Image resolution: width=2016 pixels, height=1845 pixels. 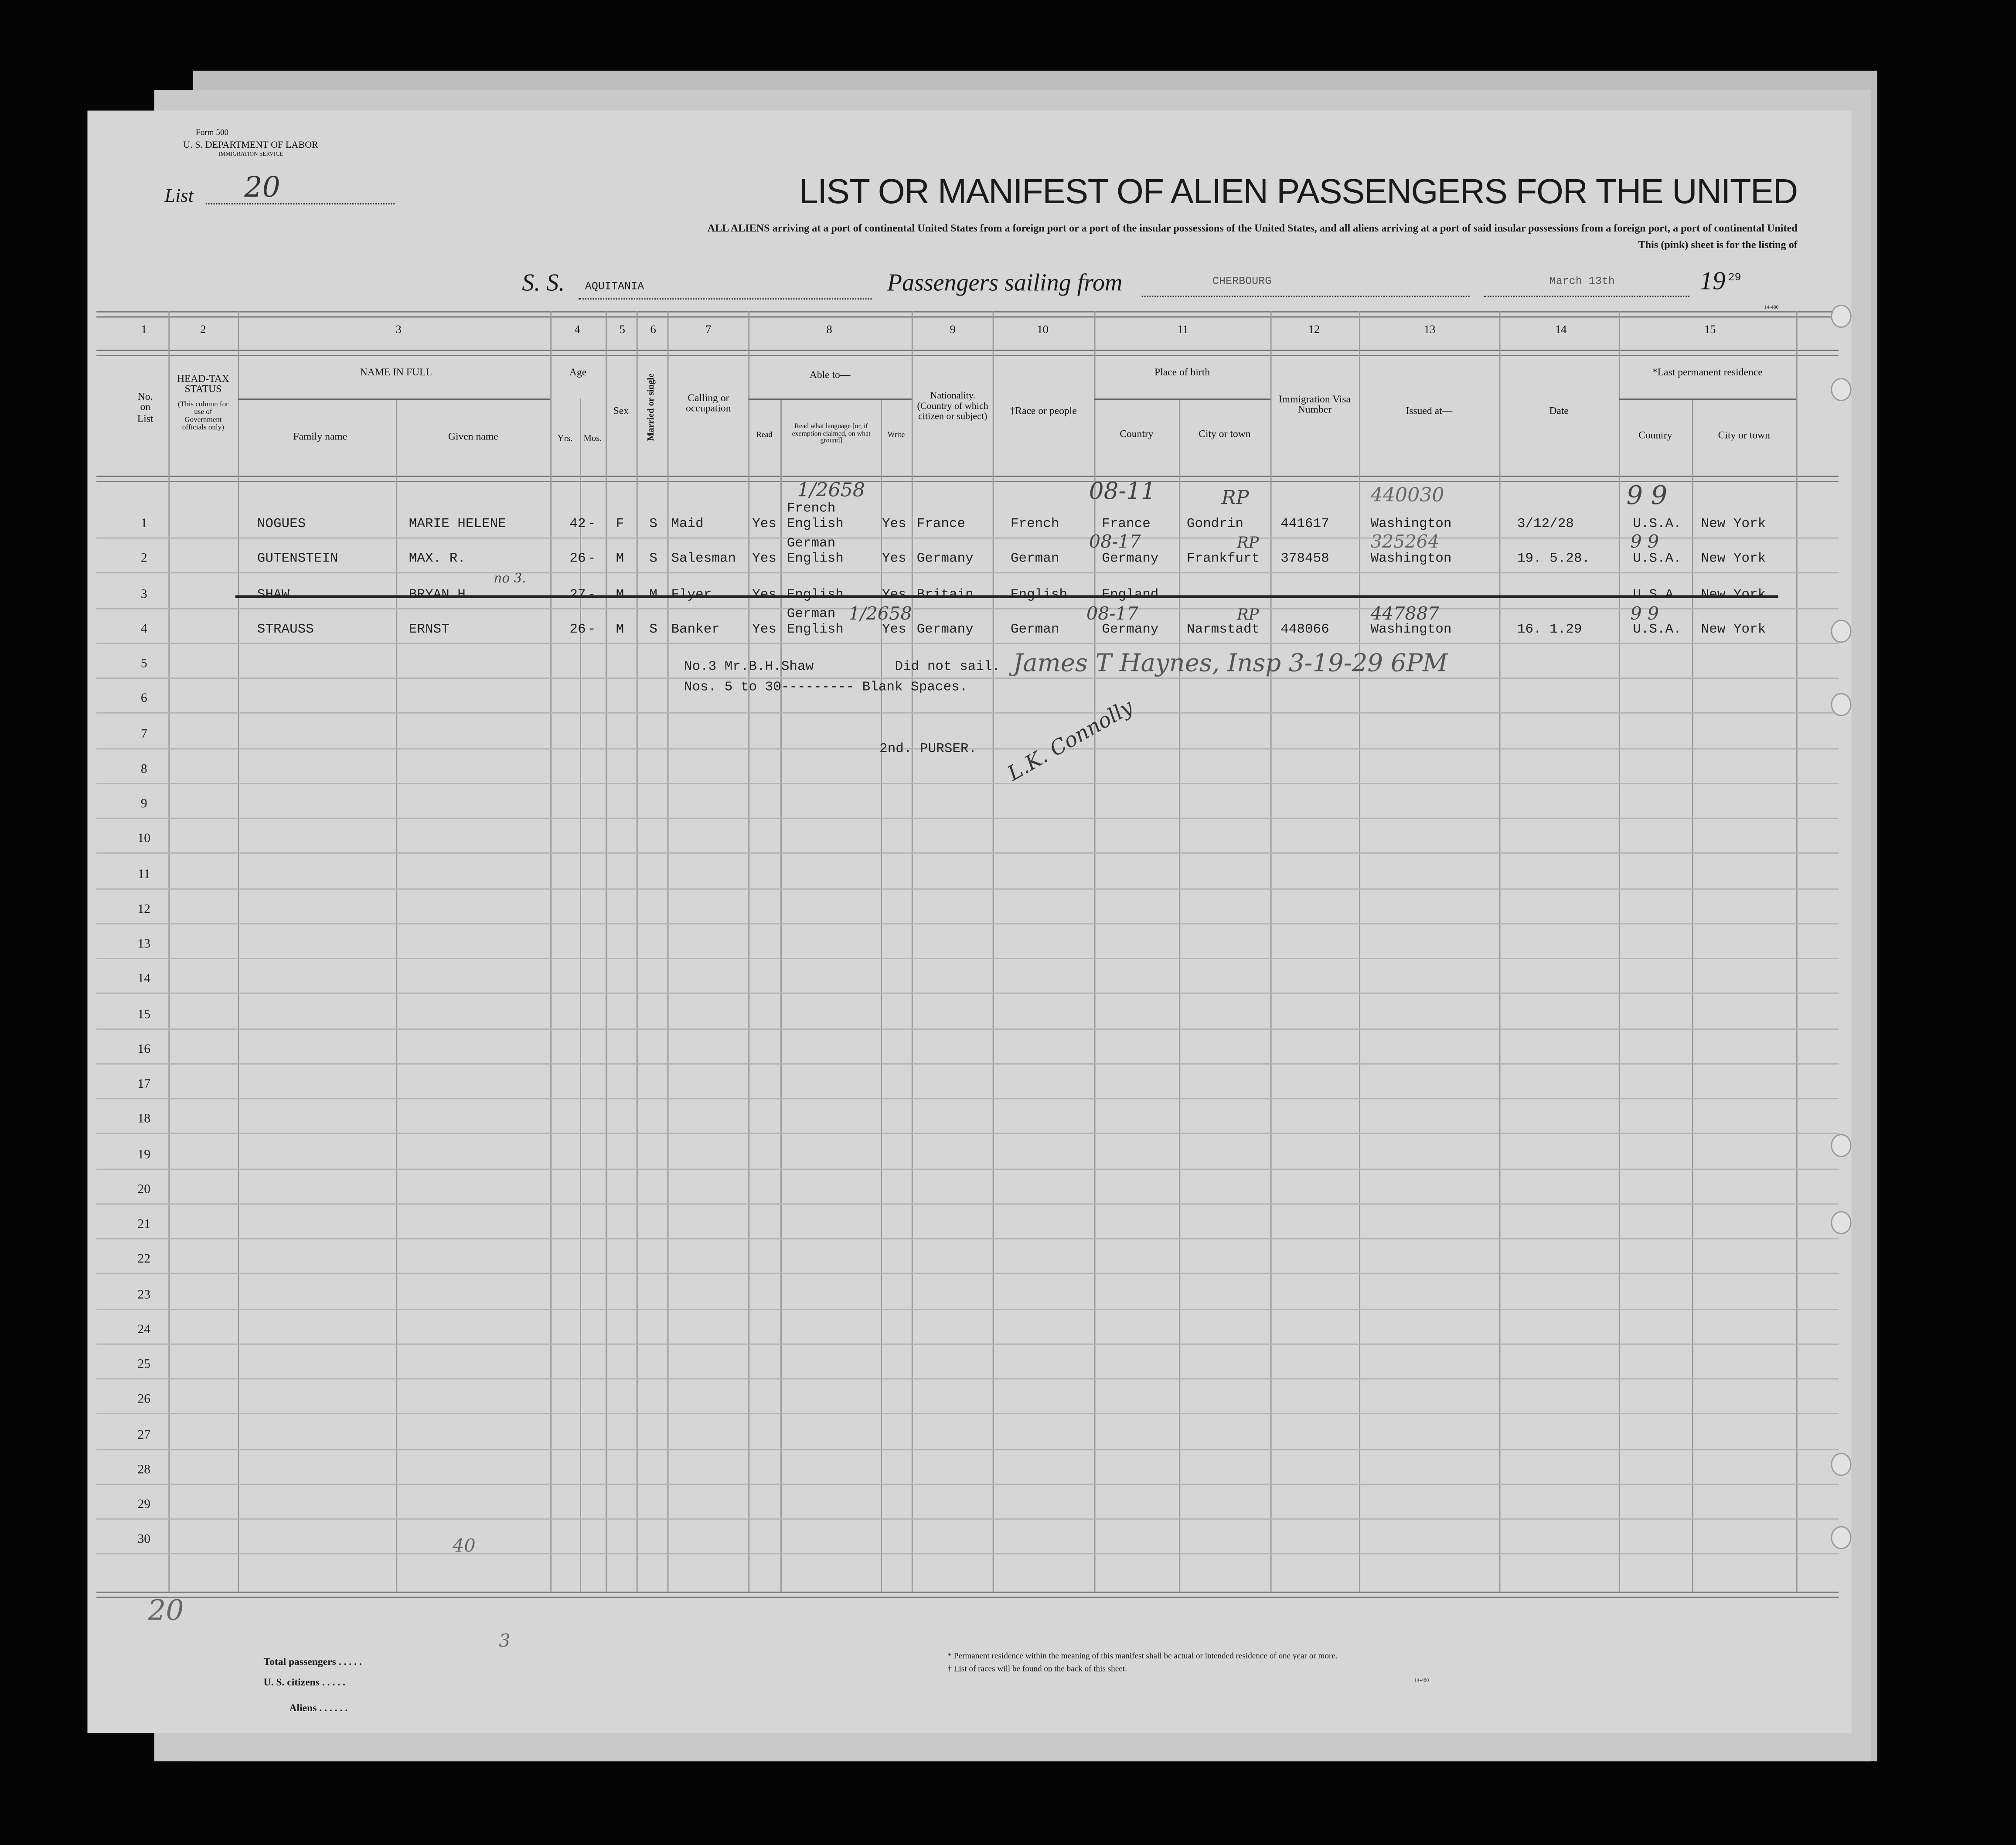 I want to click on cell-given: ERNST, so click(x=429, y=629).